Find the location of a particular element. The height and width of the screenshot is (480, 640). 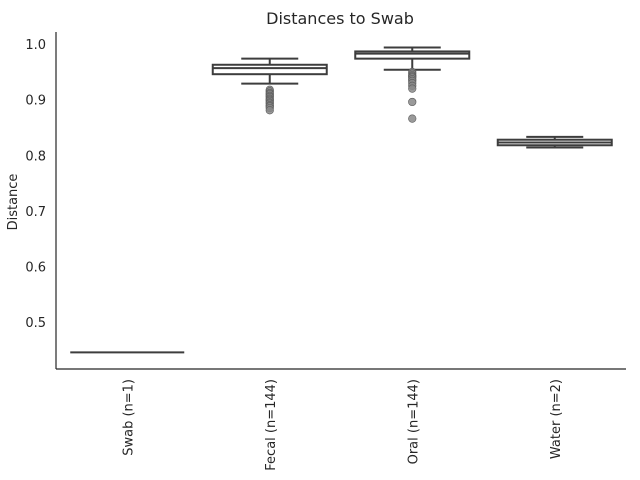

chart-title: Distances to Swab is located at coordinates (340, 18).